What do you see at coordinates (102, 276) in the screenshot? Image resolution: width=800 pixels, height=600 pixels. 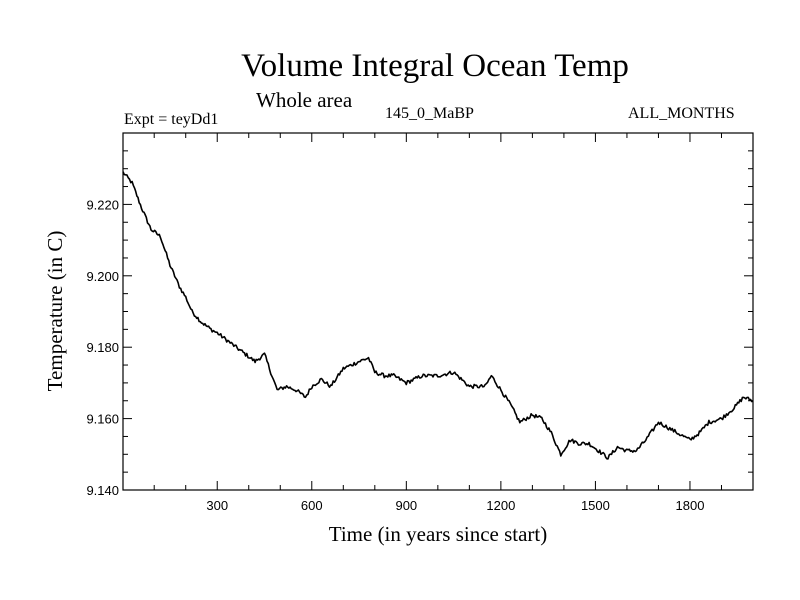 I see `y-tick-label: 9.200` at bounding box center [102, 276].